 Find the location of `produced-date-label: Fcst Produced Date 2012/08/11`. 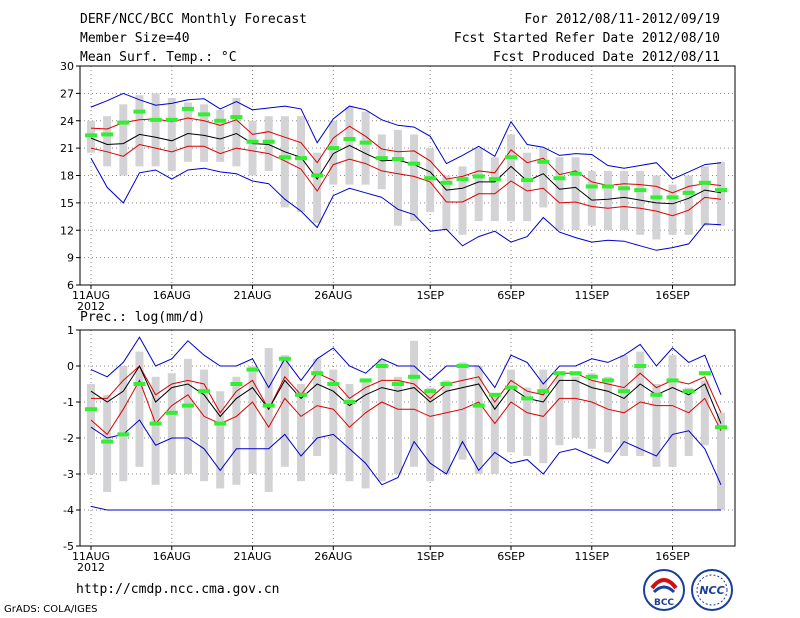

produced-date-label: Fcst Produced Date 2012/08/11 is located at coordinates (606, 57).